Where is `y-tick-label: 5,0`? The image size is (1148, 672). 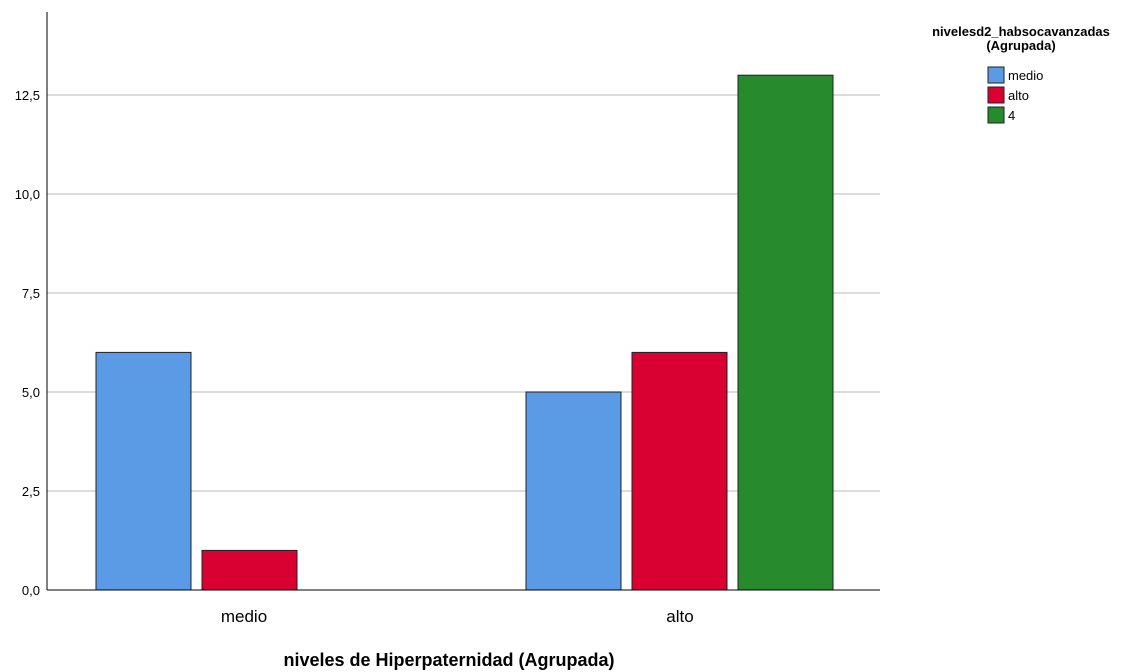 y-tick-label: 5,0 is located at coordinates (31, 392).